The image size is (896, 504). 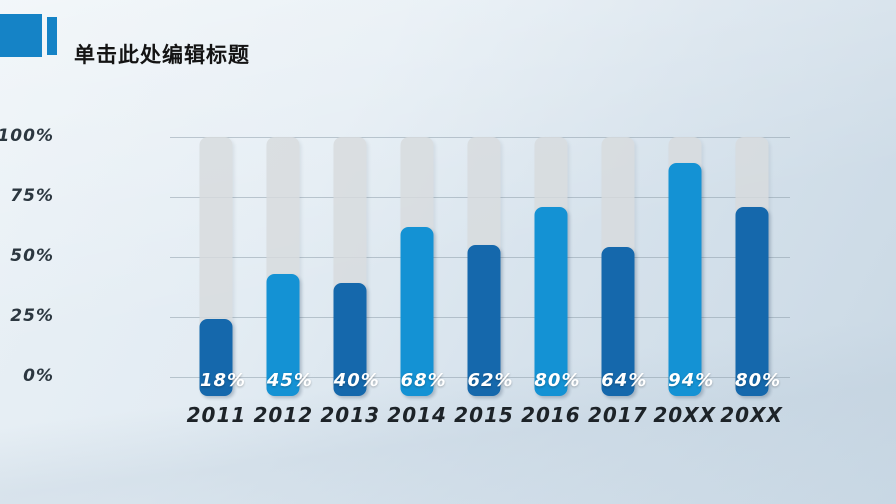 What do you see at coordinates (617, 415) in the screenshot?
I see `x-axis-label-2017-6: 2017` at bounding box center [617, 415].